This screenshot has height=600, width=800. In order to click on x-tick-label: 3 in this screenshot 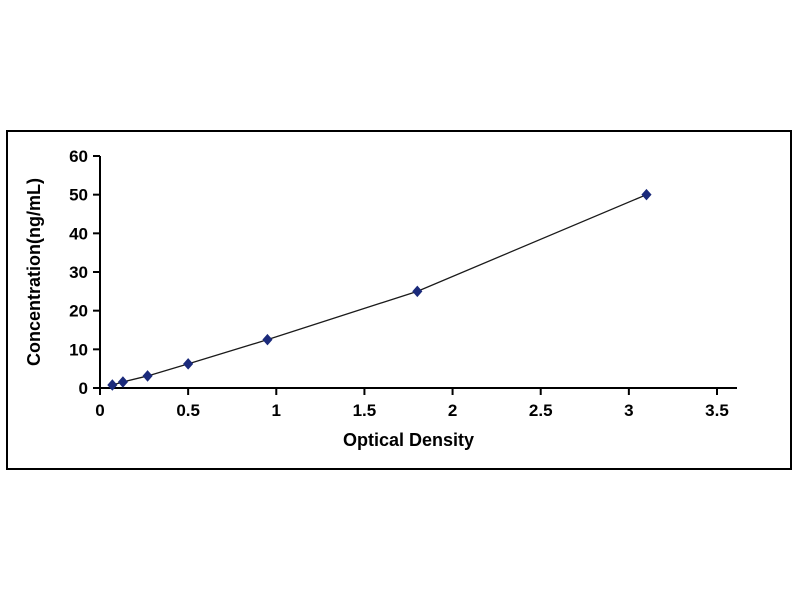, I will do `click(628, 410)`.